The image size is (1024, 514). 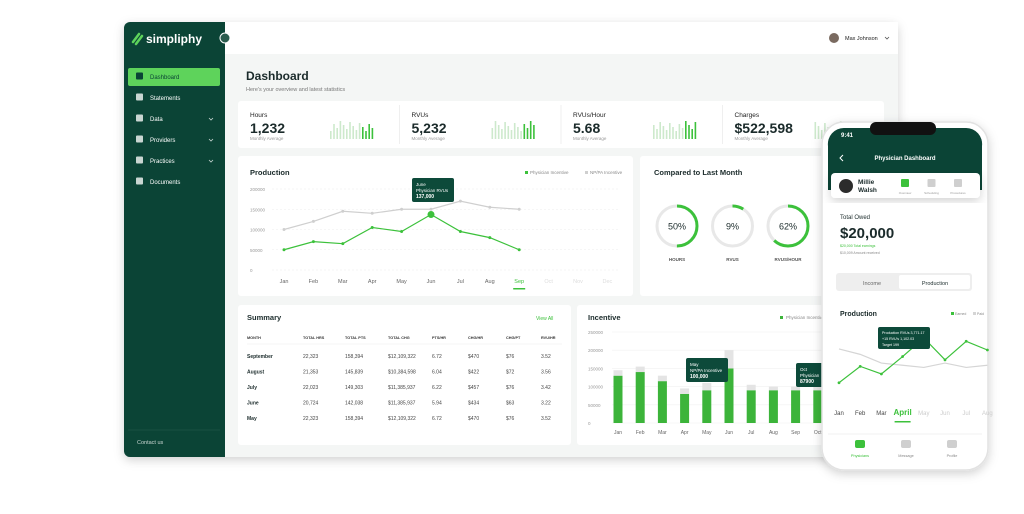 I want to click on notch, so click(x=903, y=128).